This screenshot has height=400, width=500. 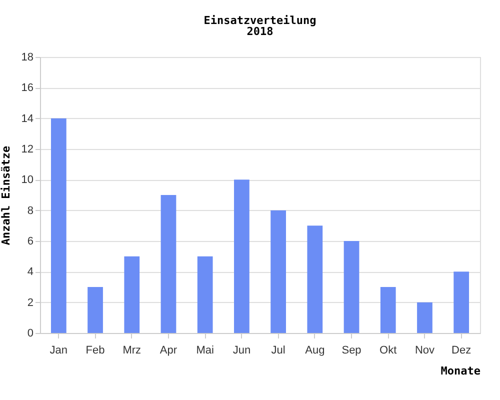 I want to click on y-tick-label: 4, so click(x=30, y=272).